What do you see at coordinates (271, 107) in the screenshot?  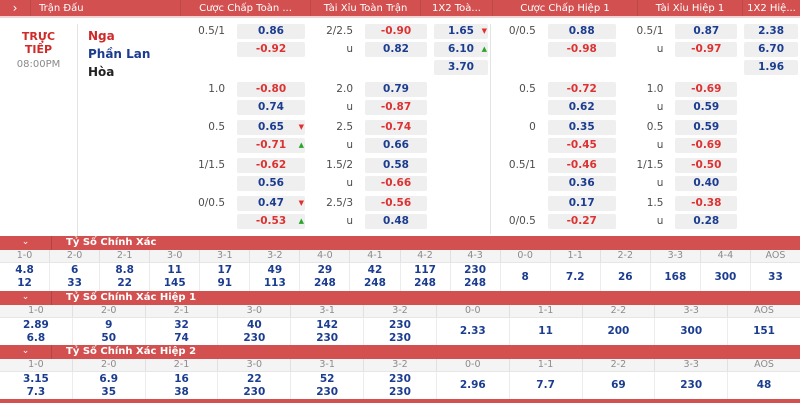 I see `handicap-odds: 0.74` at bounding box center [271, 107].